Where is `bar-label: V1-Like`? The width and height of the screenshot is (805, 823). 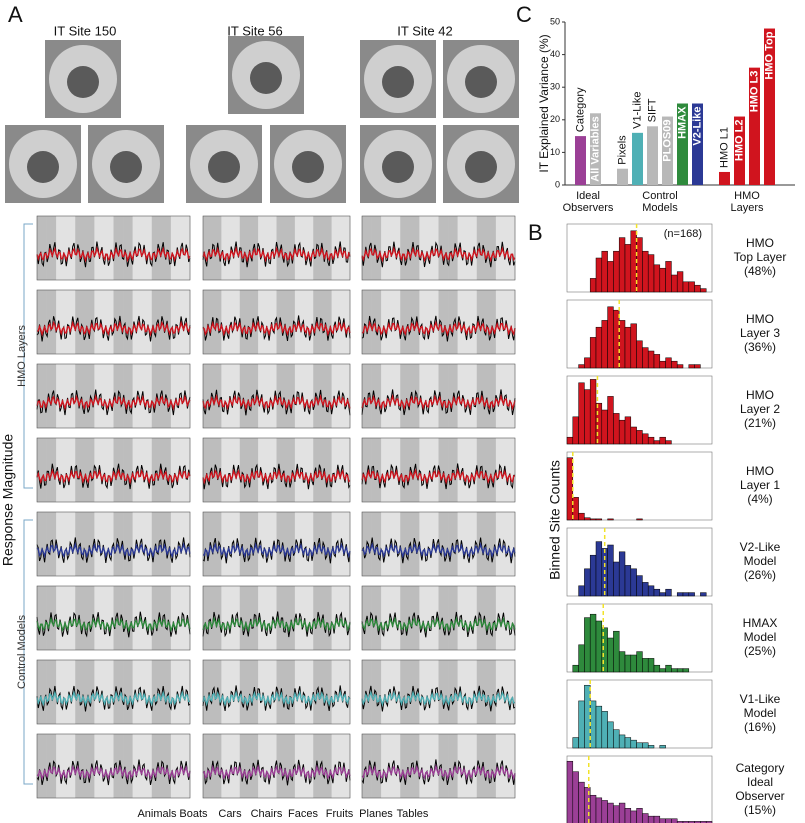 bar-label: V1-Like is located at coordinates (637, 110).